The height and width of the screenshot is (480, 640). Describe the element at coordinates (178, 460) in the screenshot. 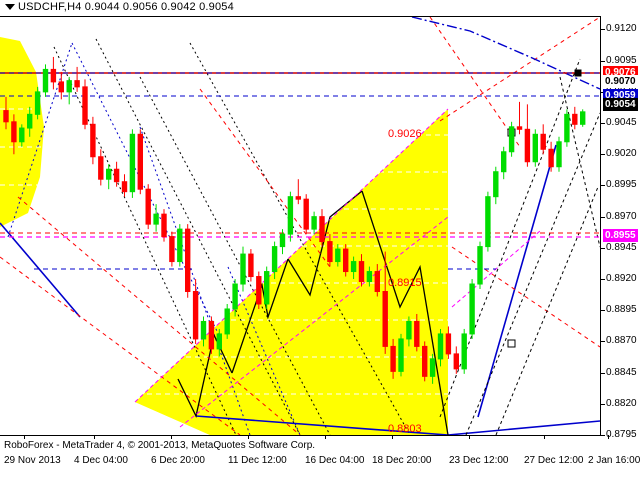

I see `time-tick-label: 6 Dec 20:00` at that location.